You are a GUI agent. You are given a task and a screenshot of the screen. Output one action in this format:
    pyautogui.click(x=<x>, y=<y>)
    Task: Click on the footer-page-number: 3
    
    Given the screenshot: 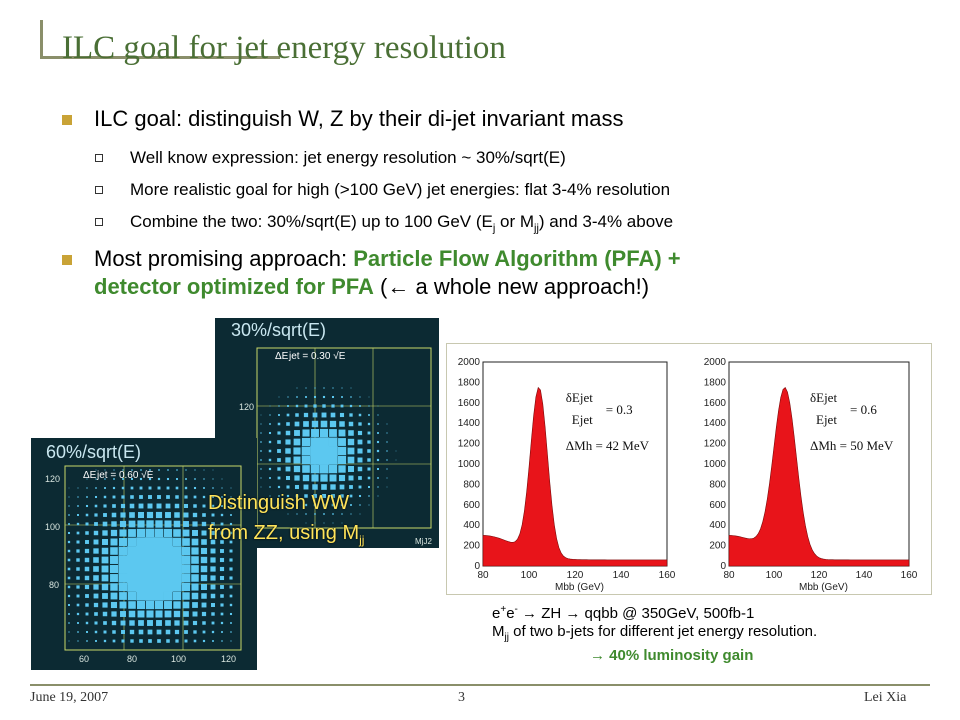 What is the action you would take?
    pyautogui.click(x=461, y=697)
    